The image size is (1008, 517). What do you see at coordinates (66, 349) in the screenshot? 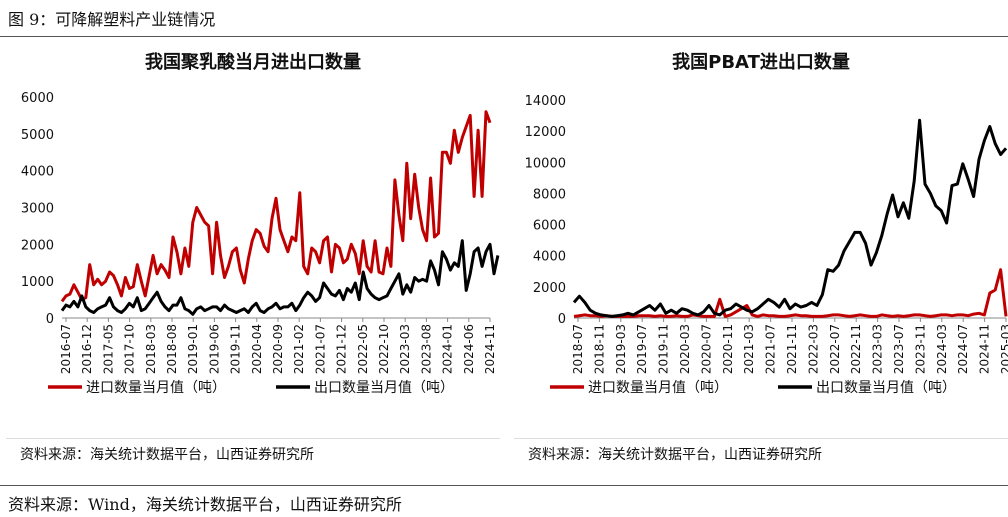
I see `pla-x-tick-label: 2016-07` at bounding box center [66, 349].